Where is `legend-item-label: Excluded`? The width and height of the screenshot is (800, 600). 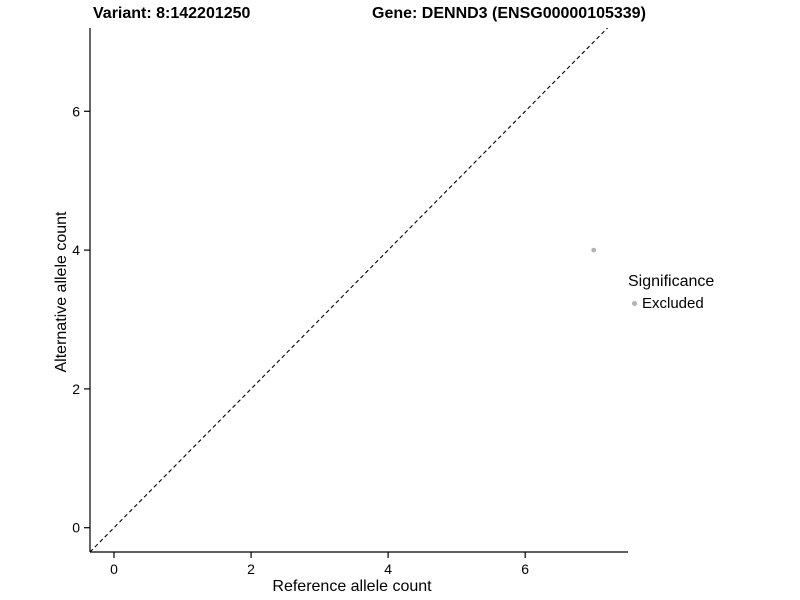
legend-item-label: Excluded is located at coordinates (673, 303).